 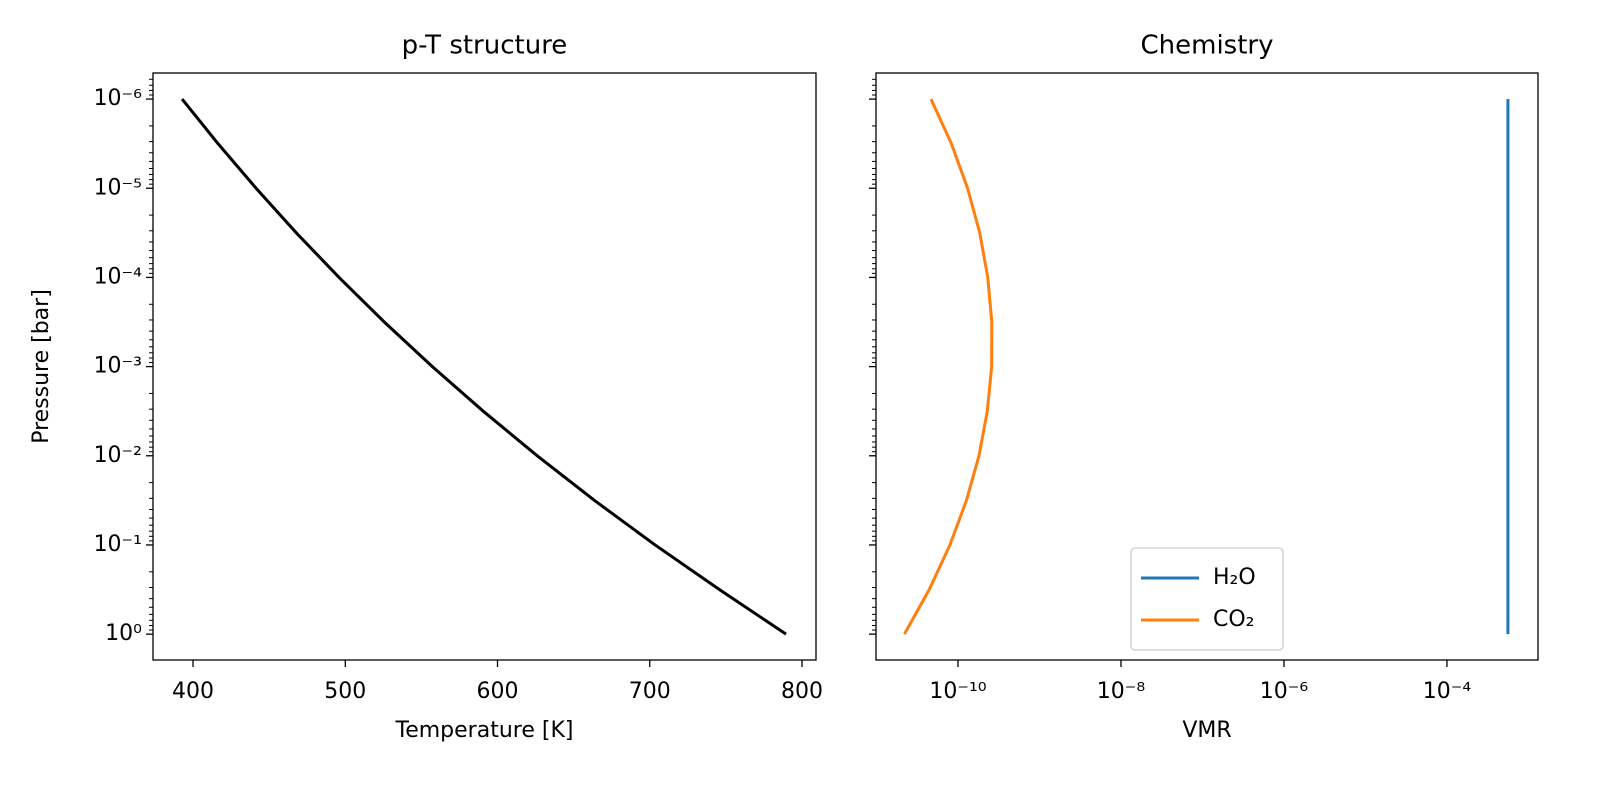 What do you see at coordinates (118, 455) in the screenshot?
I see `y-tick-label: 10⁻²` at bounding box center [118, 455].